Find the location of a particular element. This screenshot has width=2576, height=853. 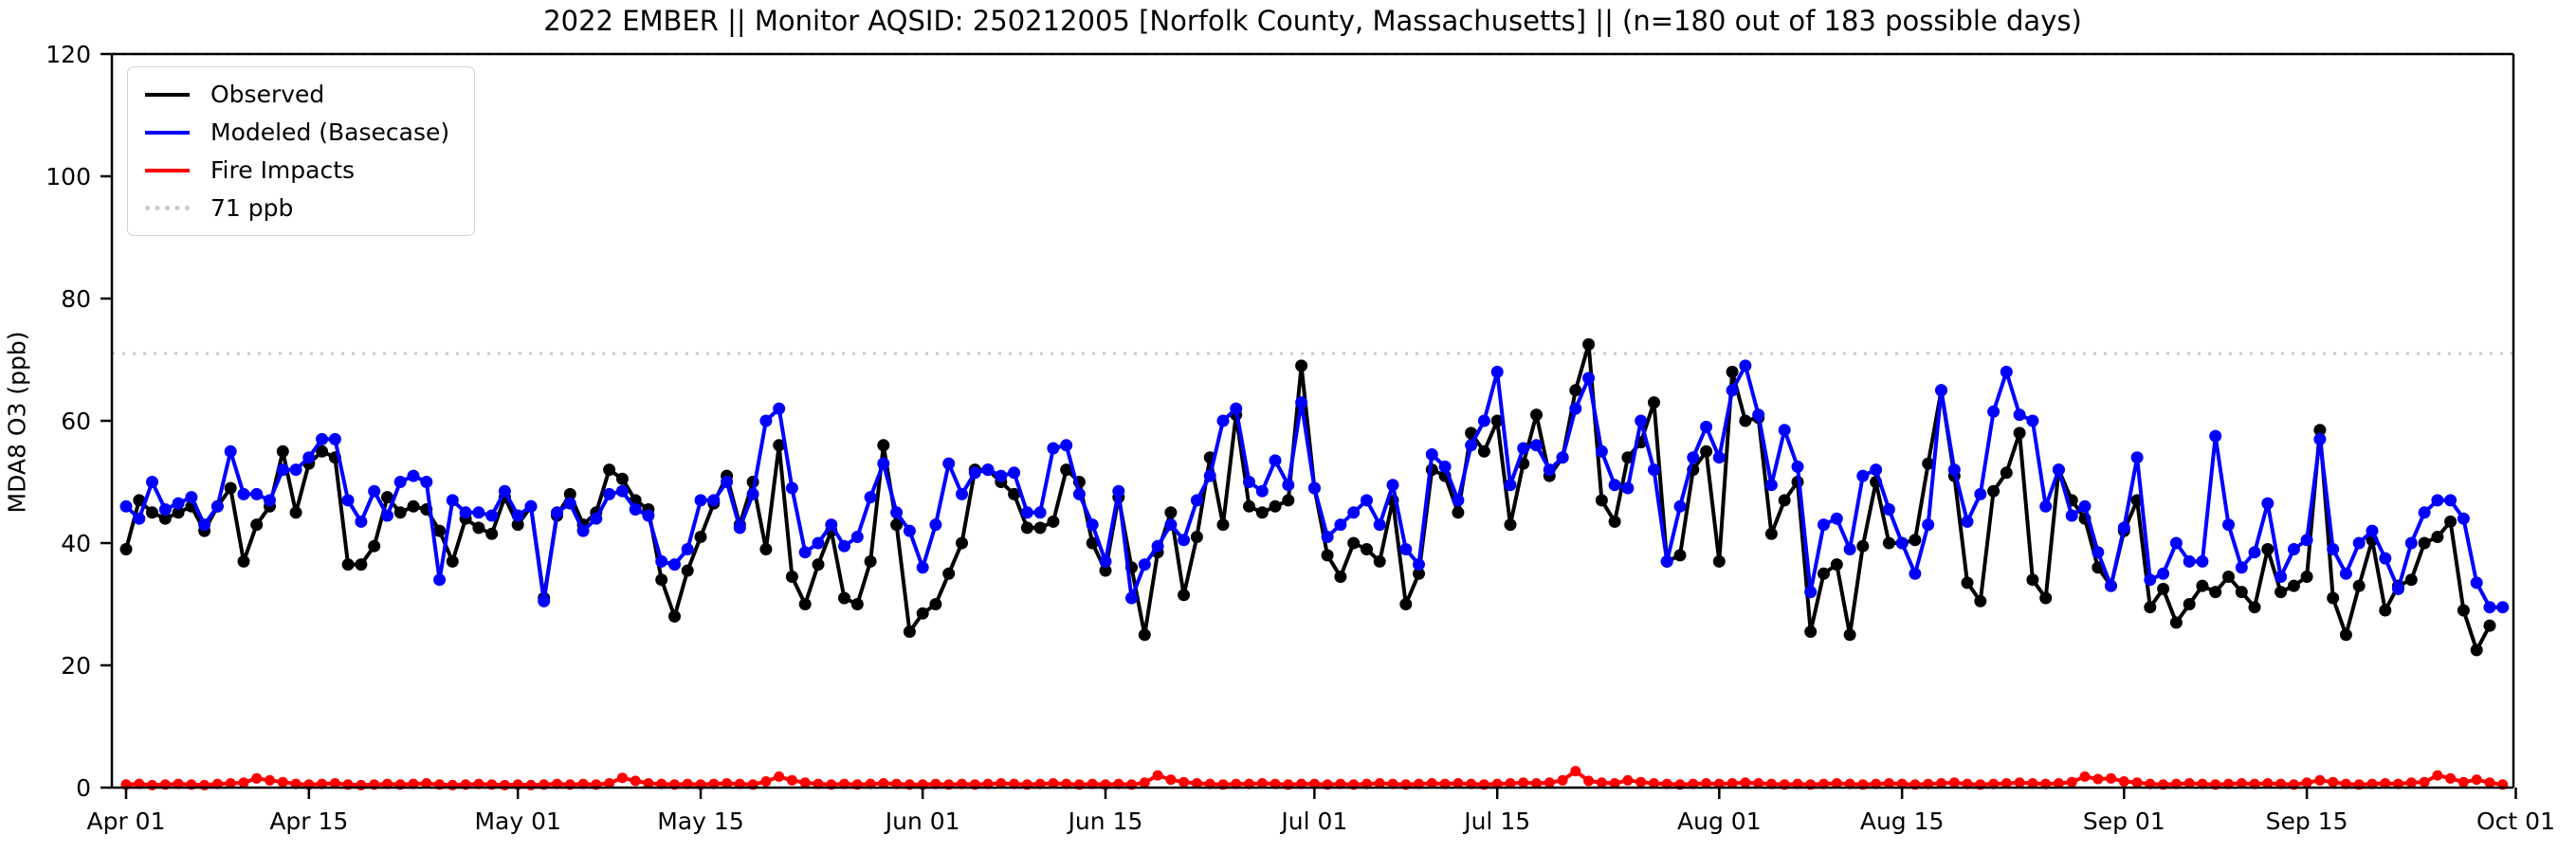

x-tick-label: May 15 is located at coordinates (700, 821).